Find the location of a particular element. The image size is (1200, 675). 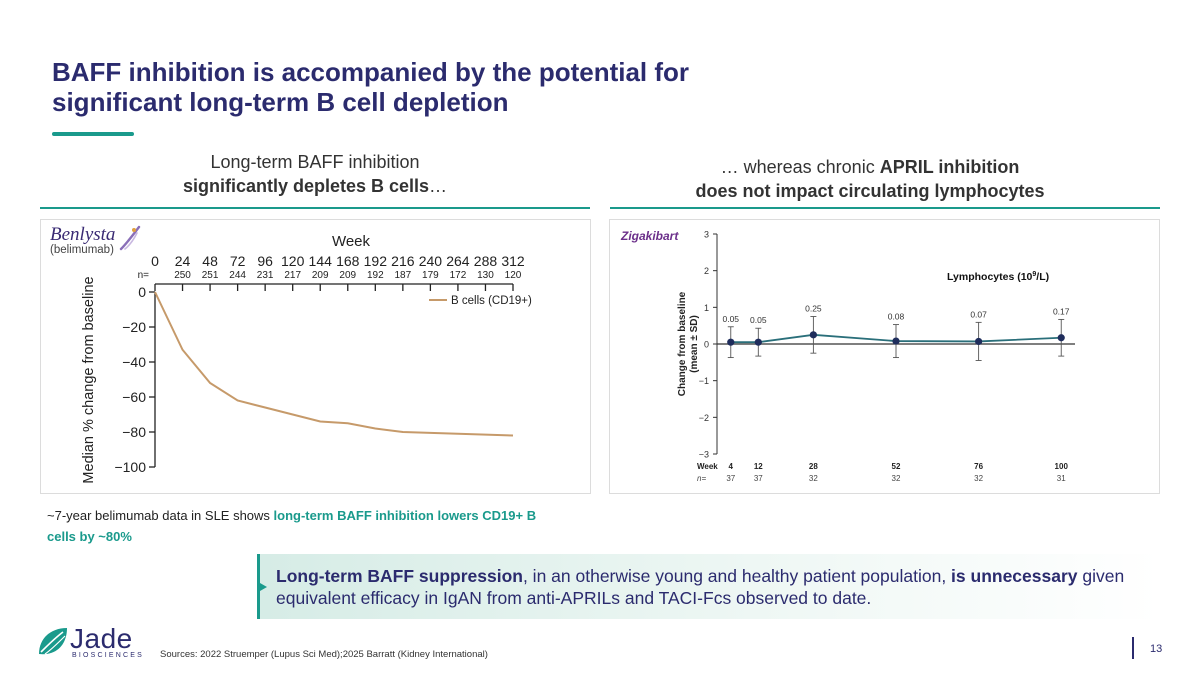

bcell-x-tick-label: 24 is located at coordinates (183, 261).